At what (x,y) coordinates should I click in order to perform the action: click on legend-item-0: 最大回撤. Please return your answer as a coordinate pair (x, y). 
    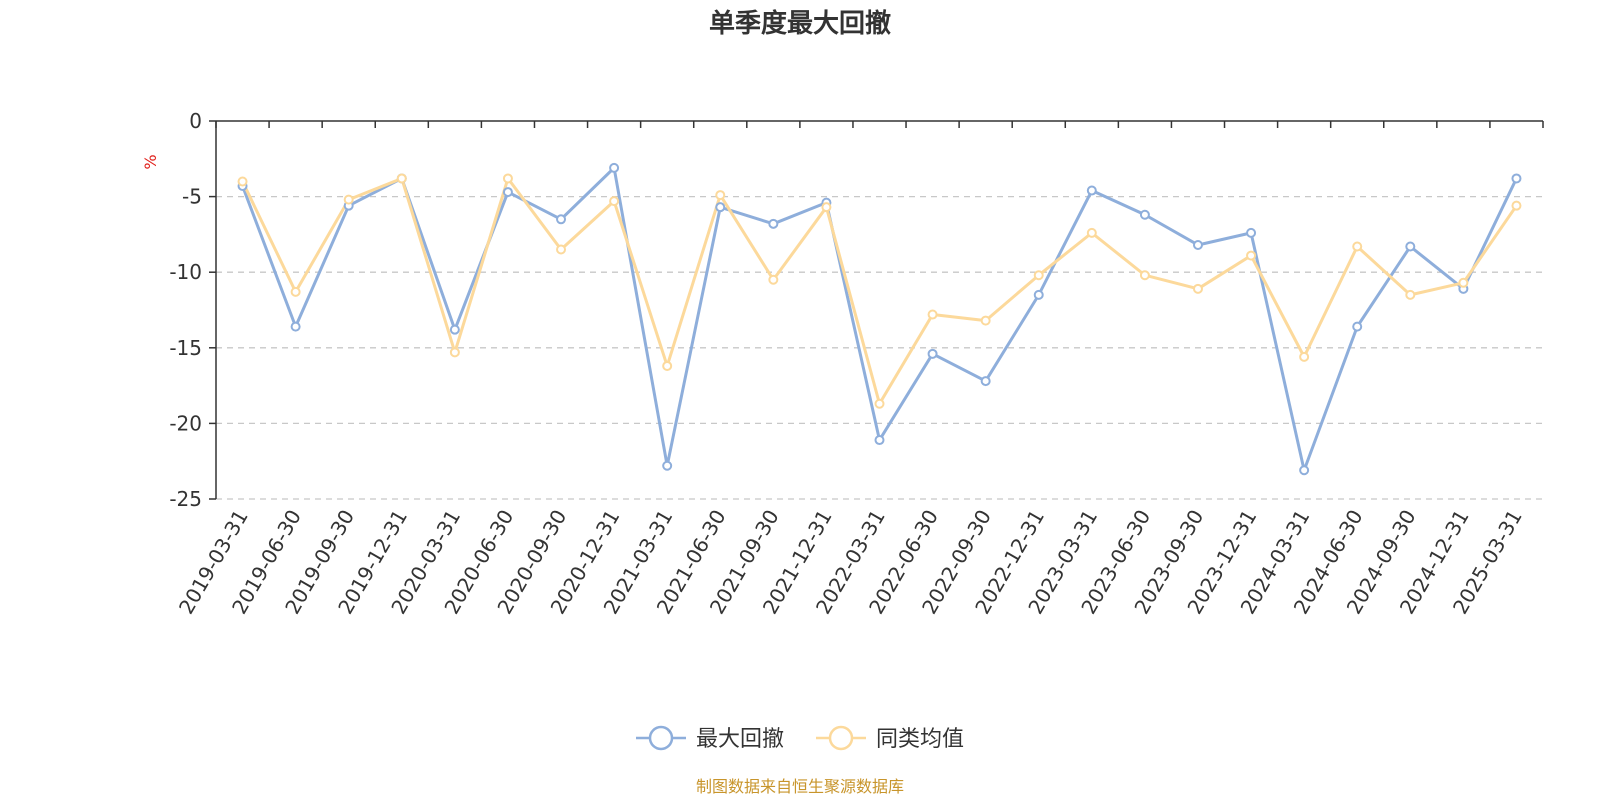
    Looking at the image, I should click on (710, 738).